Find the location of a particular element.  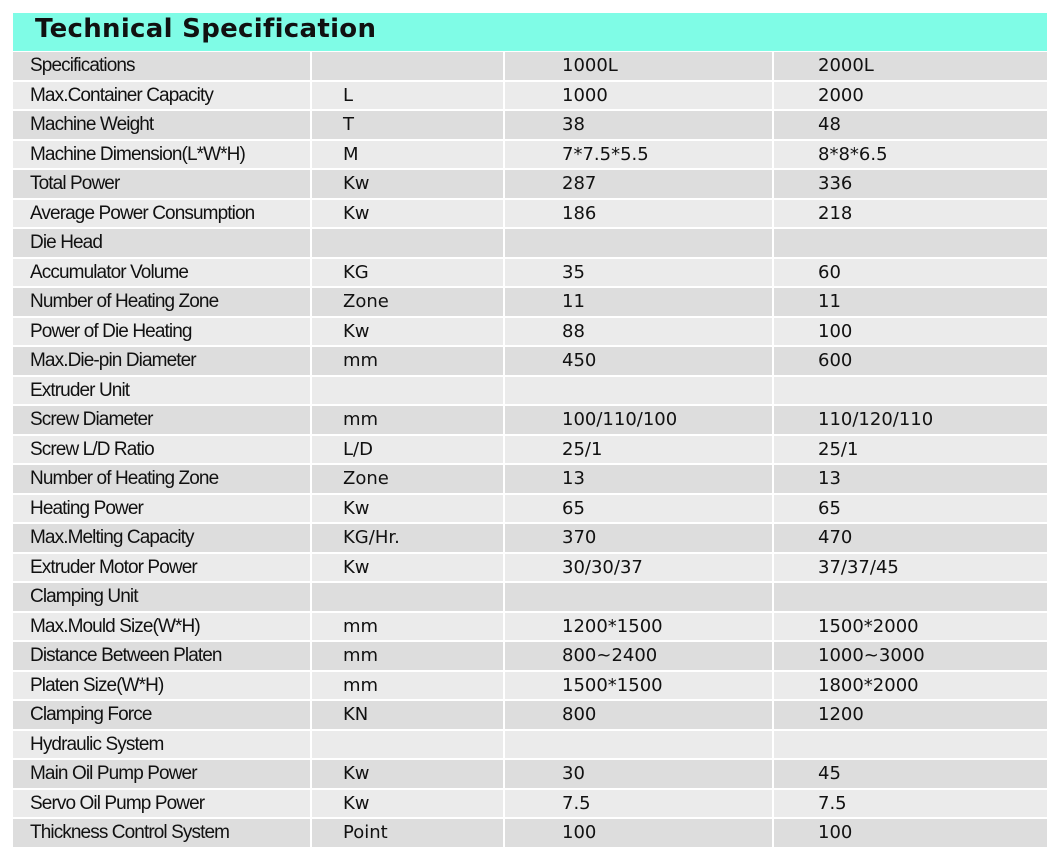

value-2000l-cell: 45 is located at coordinates (910, 774).